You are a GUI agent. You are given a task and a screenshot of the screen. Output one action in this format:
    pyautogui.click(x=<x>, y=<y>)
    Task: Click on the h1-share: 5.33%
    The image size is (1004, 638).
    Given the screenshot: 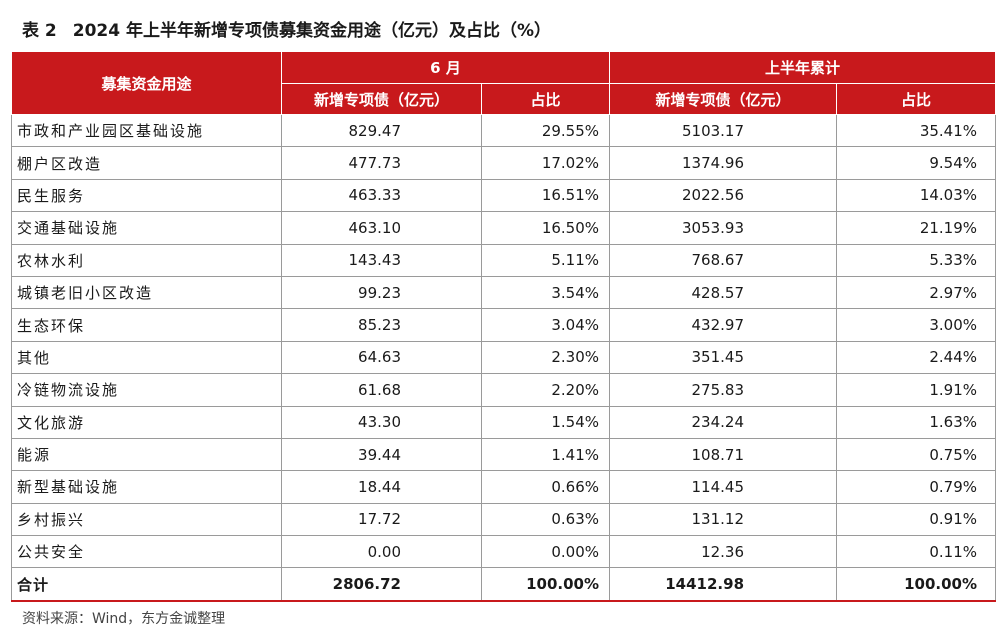 What is the action you would take?
    pyautogui.click(x=916, y=260)
    